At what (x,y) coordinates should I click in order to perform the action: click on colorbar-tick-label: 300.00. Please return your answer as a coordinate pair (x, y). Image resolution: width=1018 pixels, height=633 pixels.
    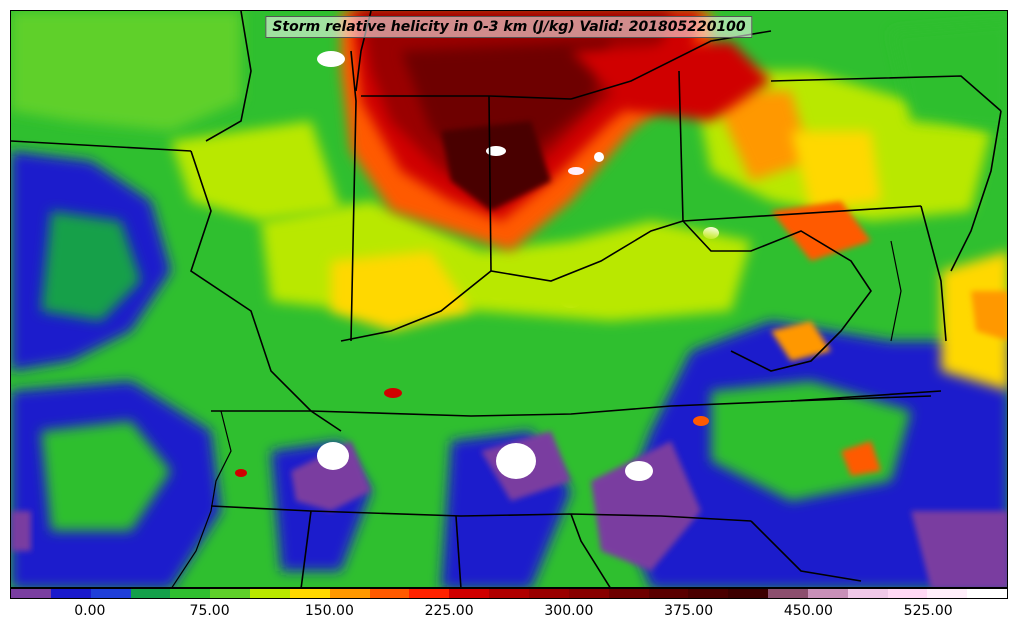
    Looking at the image, I should click on (569, 611).